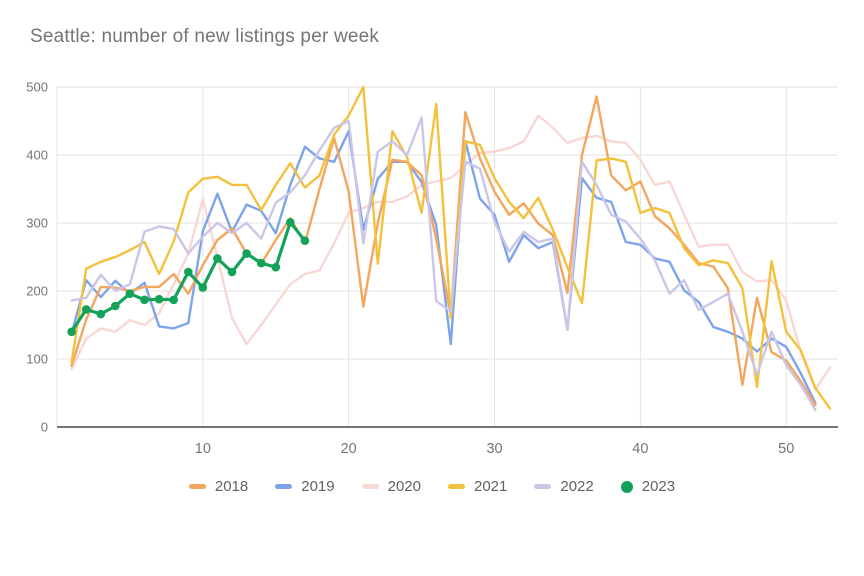  Describe the element at coordinates (197, 486) in the screenshot. I see `legend-swatch-2018` at that location.